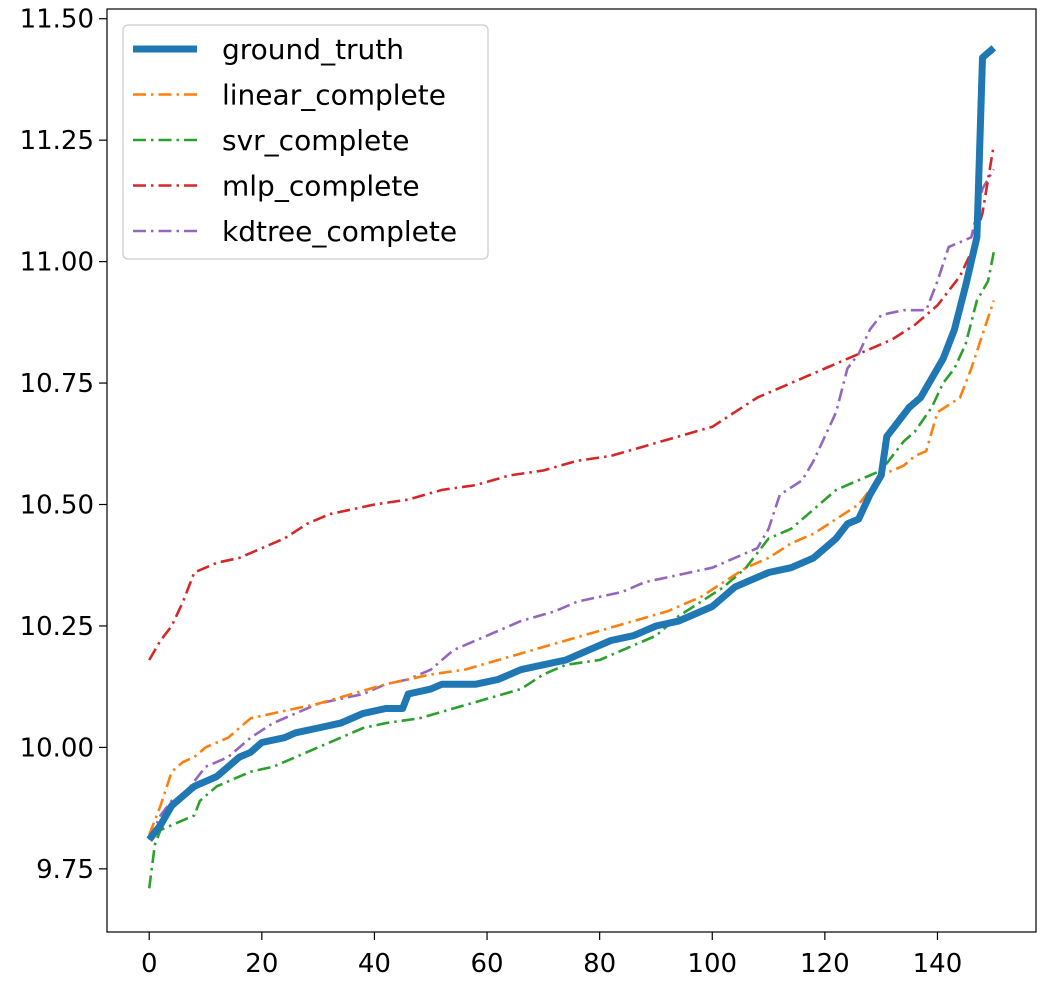  I want to click on y-tick-label: 11.50, so click(57, 20).